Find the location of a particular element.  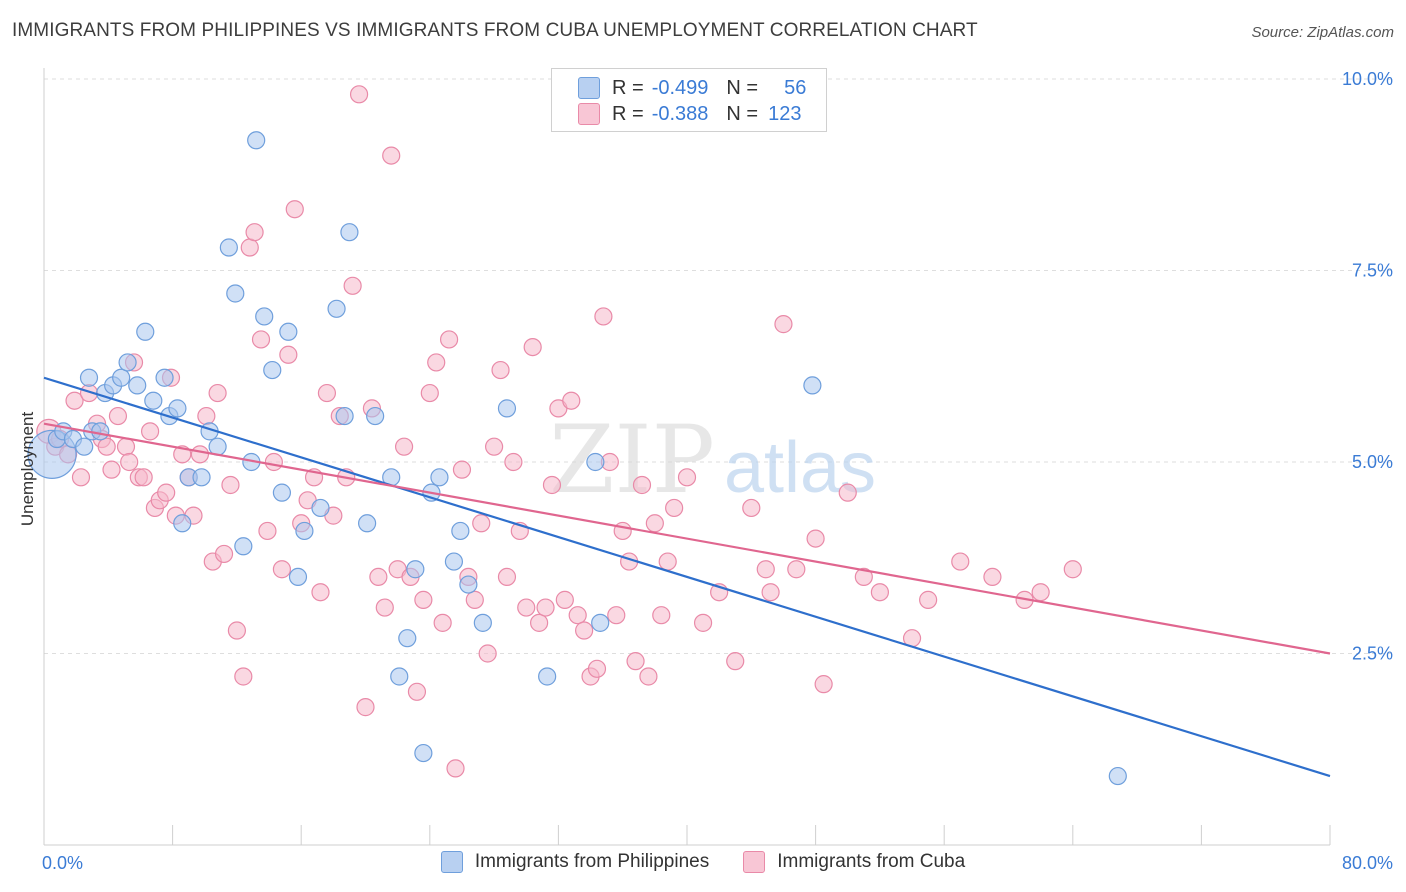

n-value: 123 is located at coordinates (785, 113).